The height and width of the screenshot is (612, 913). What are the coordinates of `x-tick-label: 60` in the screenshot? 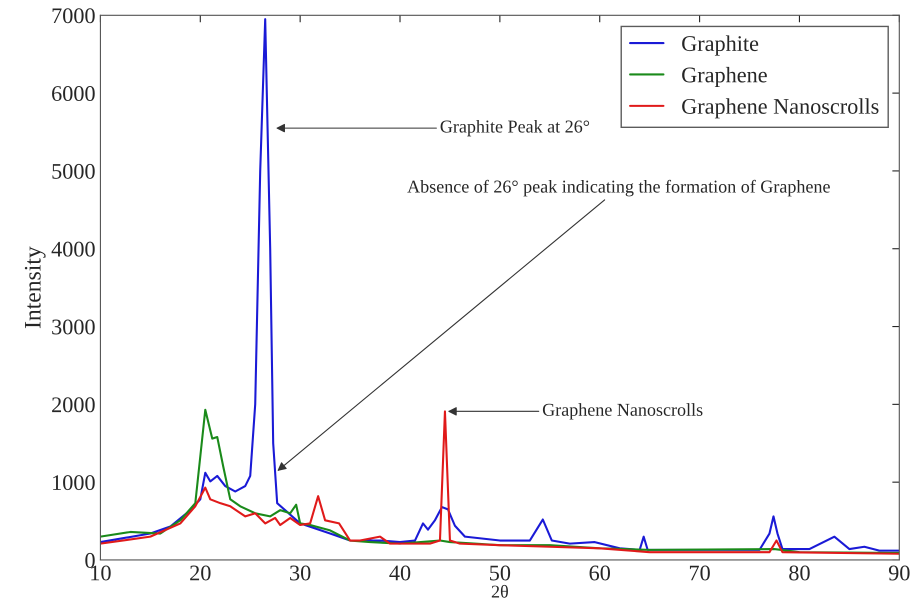 It's located at (600, 572).